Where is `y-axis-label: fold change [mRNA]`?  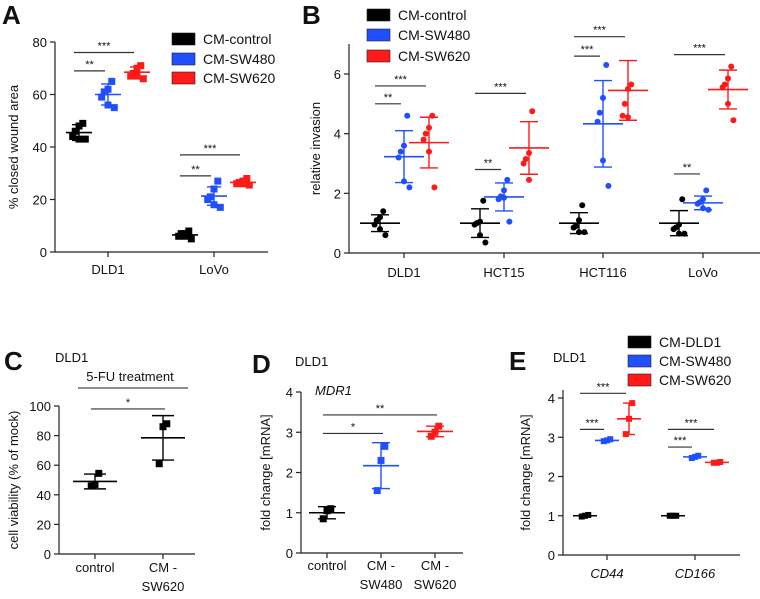 y-axis-label: fold change [mRNA] is located at coordinates (265, 472).